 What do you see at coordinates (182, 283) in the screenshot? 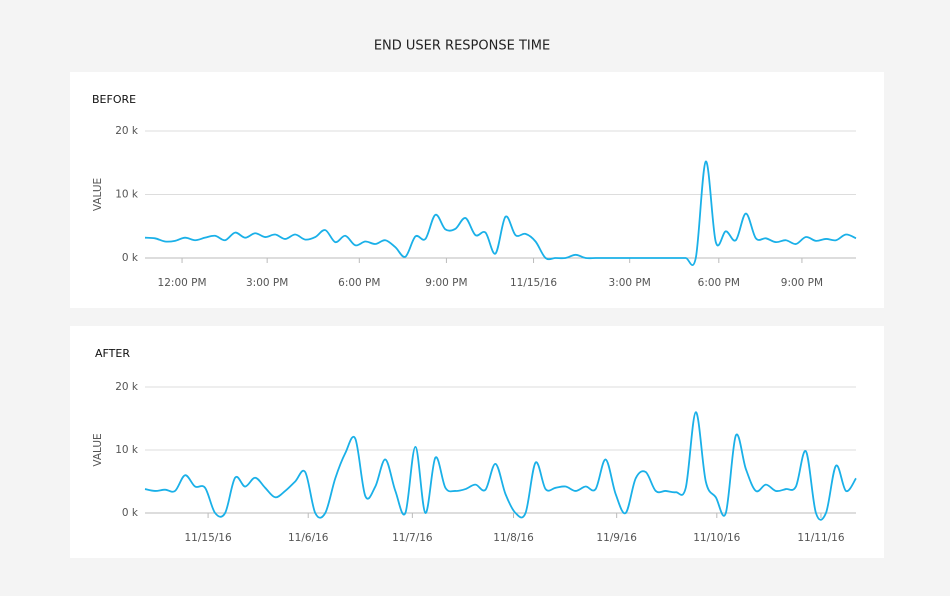
I see `x-tick-label: 12:00 PM` at bounding box center [182, 283].